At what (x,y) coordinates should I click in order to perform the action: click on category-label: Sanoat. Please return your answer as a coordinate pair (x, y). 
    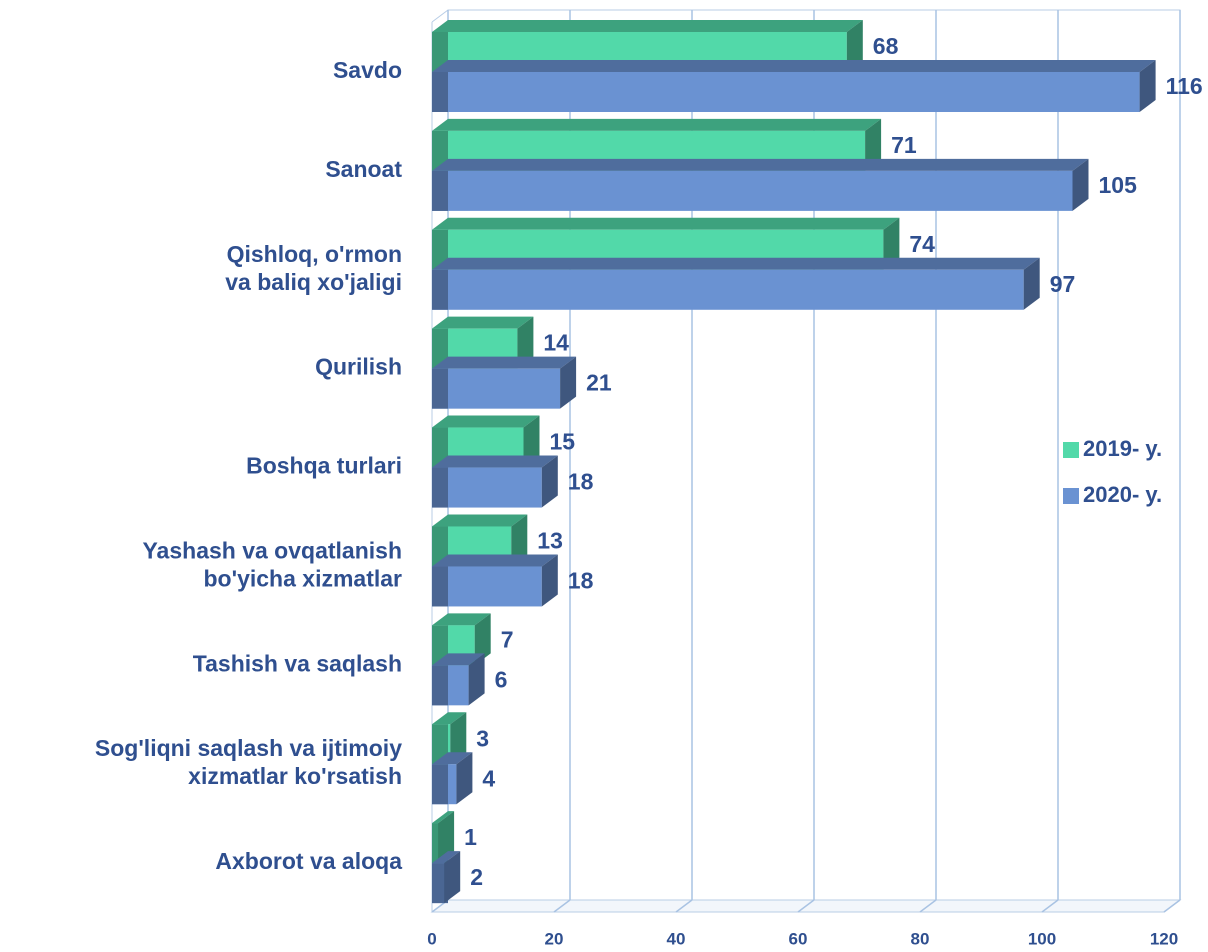
    Looking at the image, I should click on (363, 169).